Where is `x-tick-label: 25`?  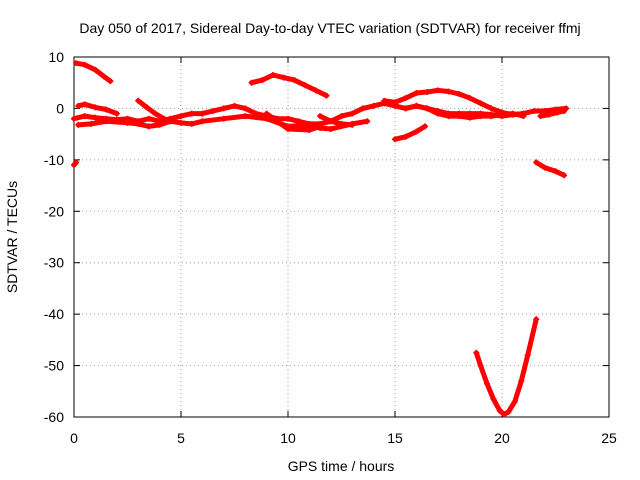
x-tick-label: 25 is located at coordinates (609, 438).